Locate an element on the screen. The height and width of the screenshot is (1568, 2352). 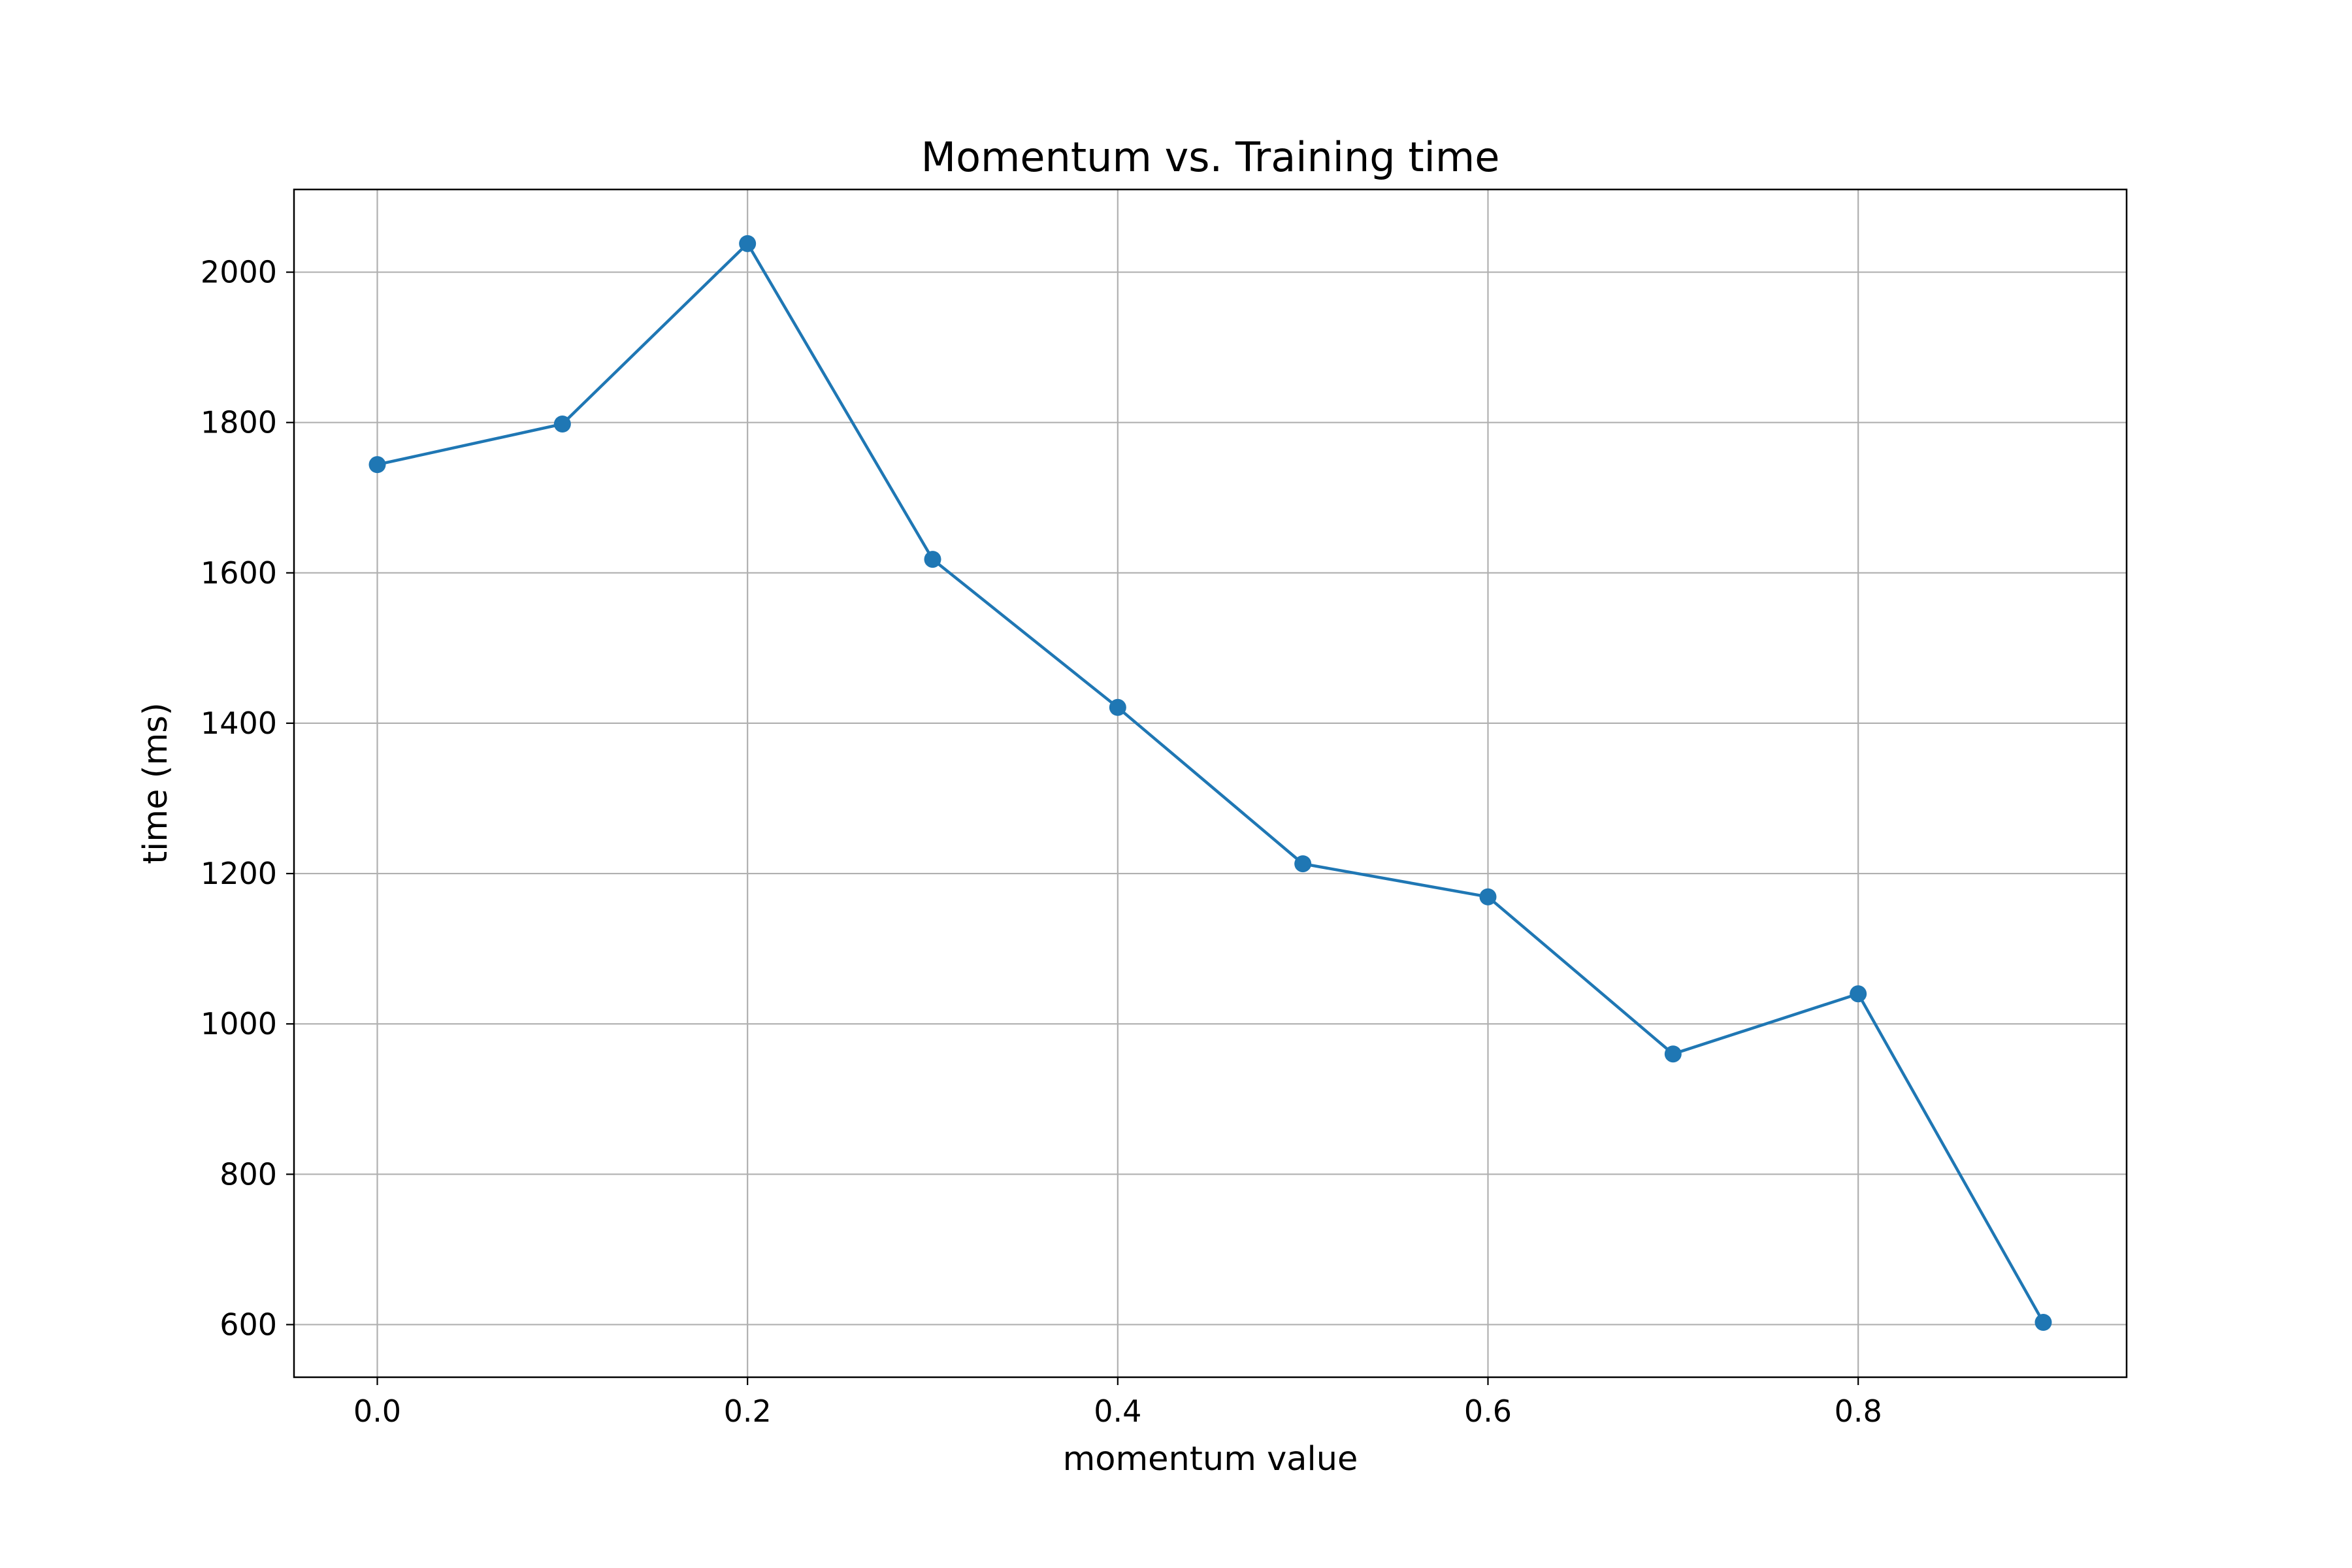
y-tick-label: 2000 is located at coordinates (239, 272).